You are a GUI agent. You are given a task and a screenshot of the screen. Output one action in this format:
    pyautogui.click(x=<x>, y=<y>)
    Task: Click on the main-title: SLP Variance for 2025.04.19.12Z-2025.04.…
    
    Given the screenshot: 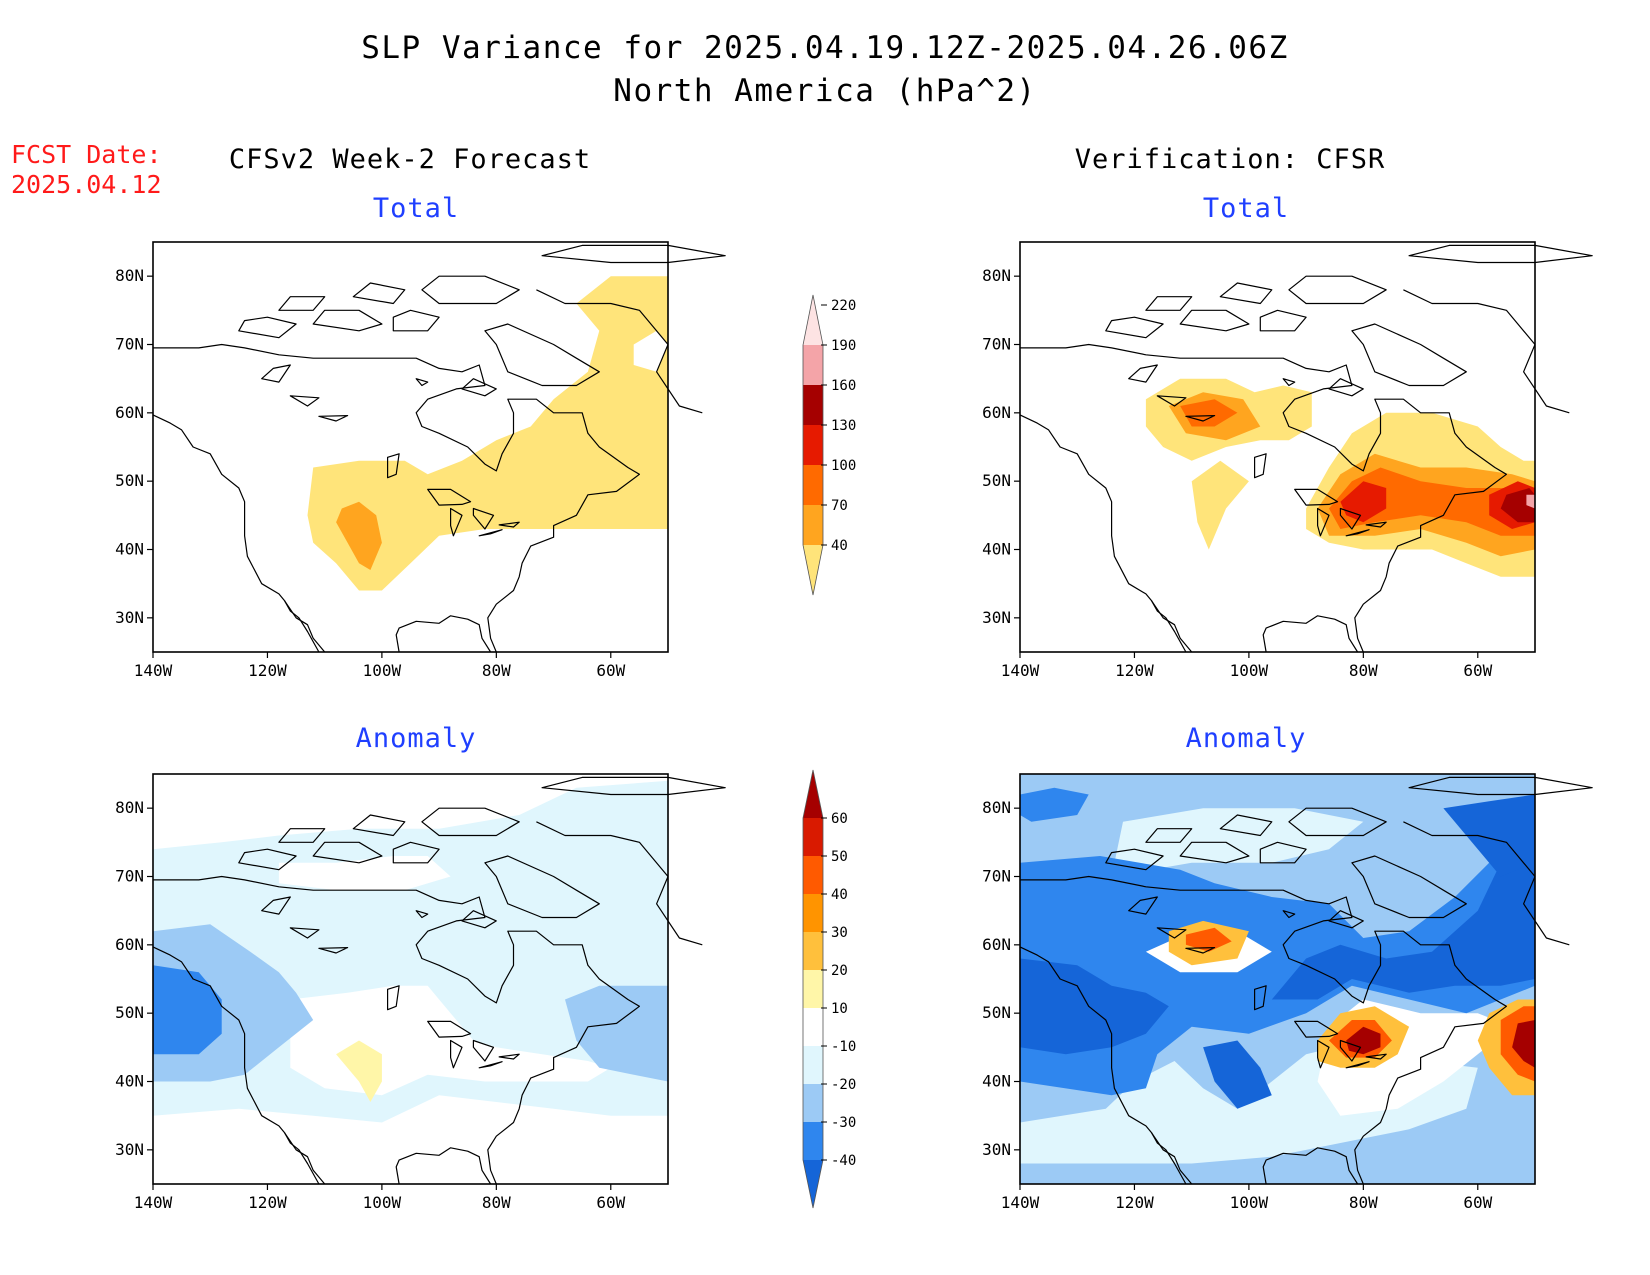 What is the action you would take?
    pyautogui.click(x=825, y=48)
    